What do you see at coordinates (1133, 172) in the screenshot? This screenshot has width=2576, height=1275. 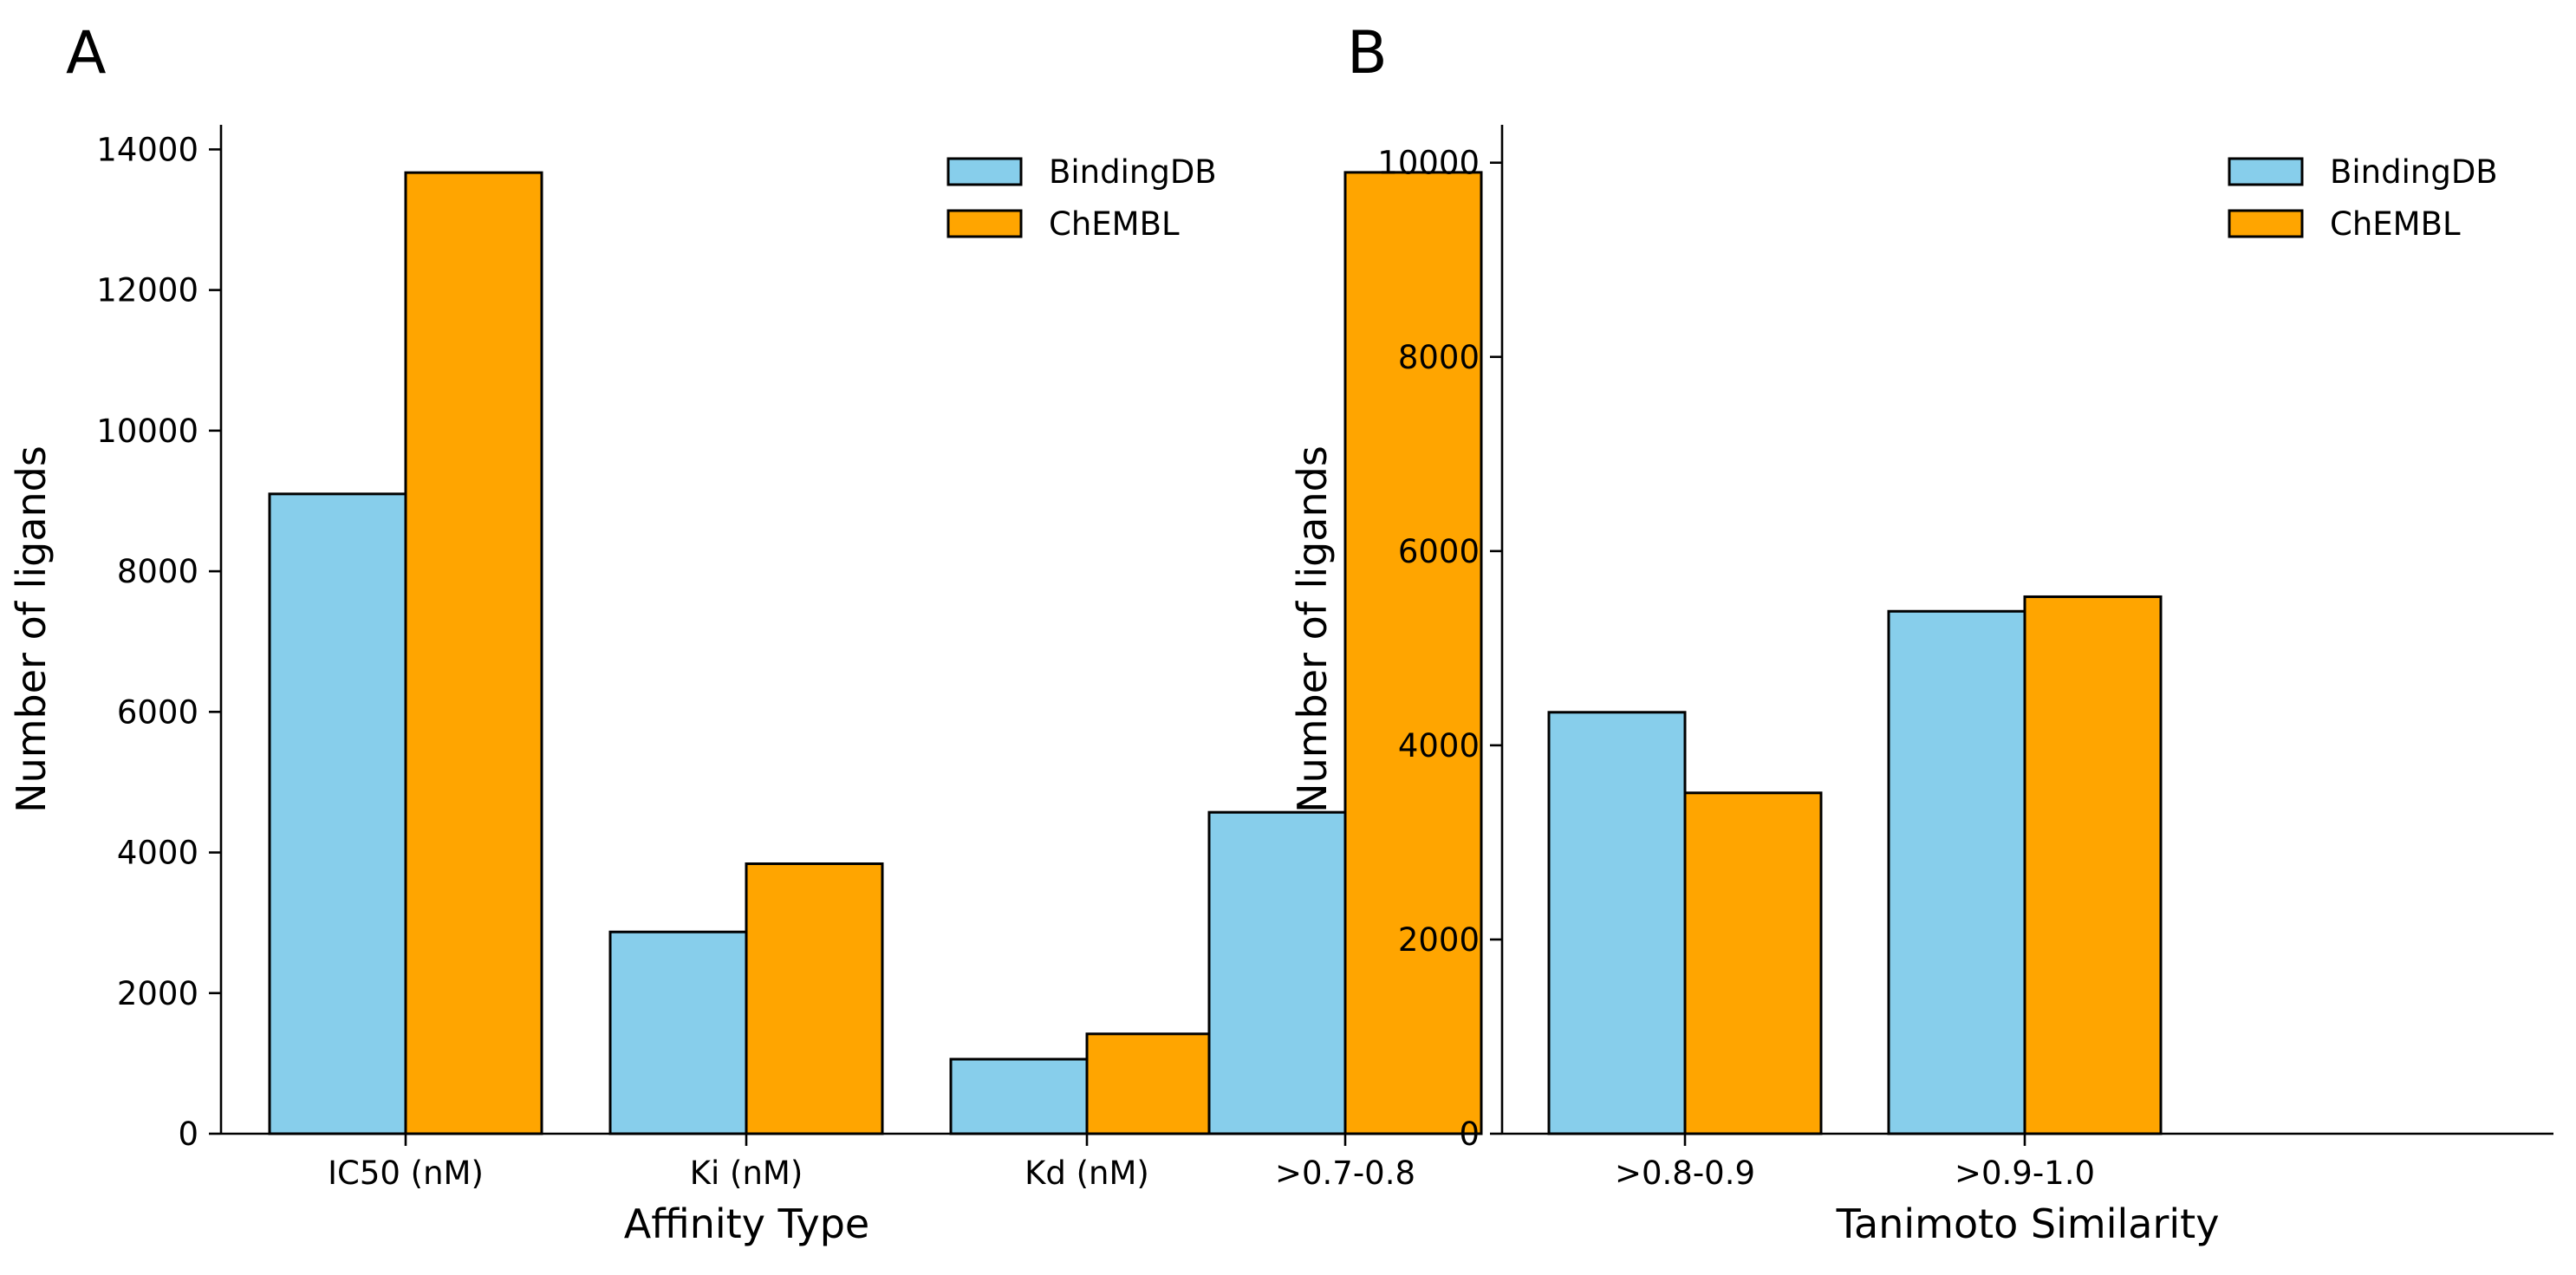 I see `chart-a-legend-label-bindingdb: BindingDB` at bounding box center [1133, 172].